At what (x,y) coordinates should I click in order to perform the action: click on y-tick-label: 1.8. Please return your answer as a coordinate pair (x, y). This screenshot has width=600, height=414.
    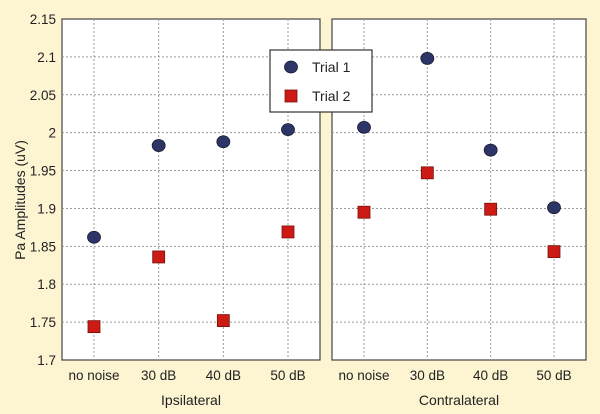
    Looking at the image, I should click on (46, 284).